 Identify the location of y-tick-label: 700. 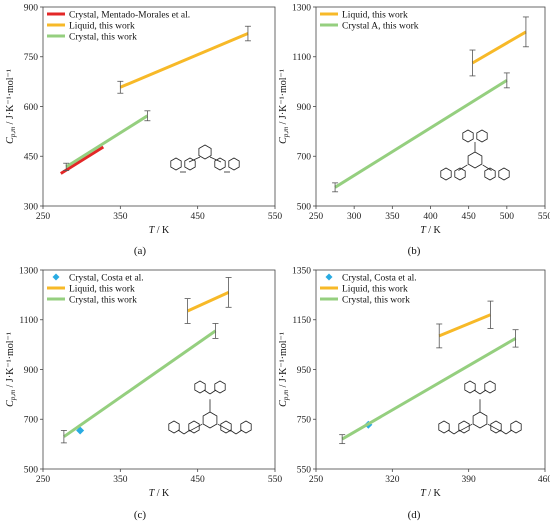
(31, 421).